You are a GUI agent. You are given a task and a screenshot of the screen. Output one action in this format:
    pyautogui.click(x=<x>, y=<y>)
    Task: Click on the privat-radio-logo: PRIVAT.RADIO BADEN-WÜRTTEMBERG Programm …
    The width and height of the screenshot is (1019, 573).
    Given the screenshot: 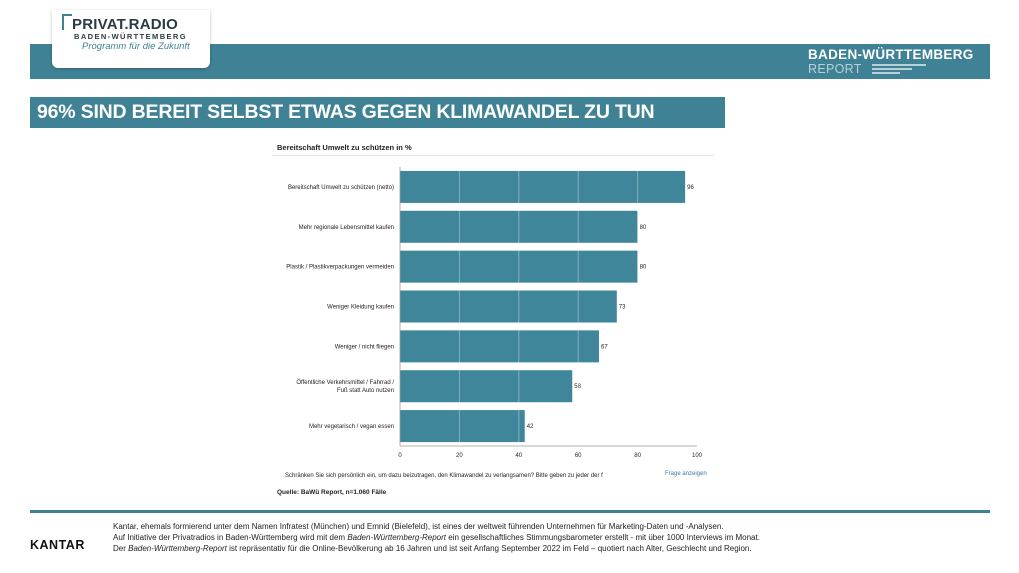 What is the action you would take?
    pyautogui.click(x=131, y=39)
    